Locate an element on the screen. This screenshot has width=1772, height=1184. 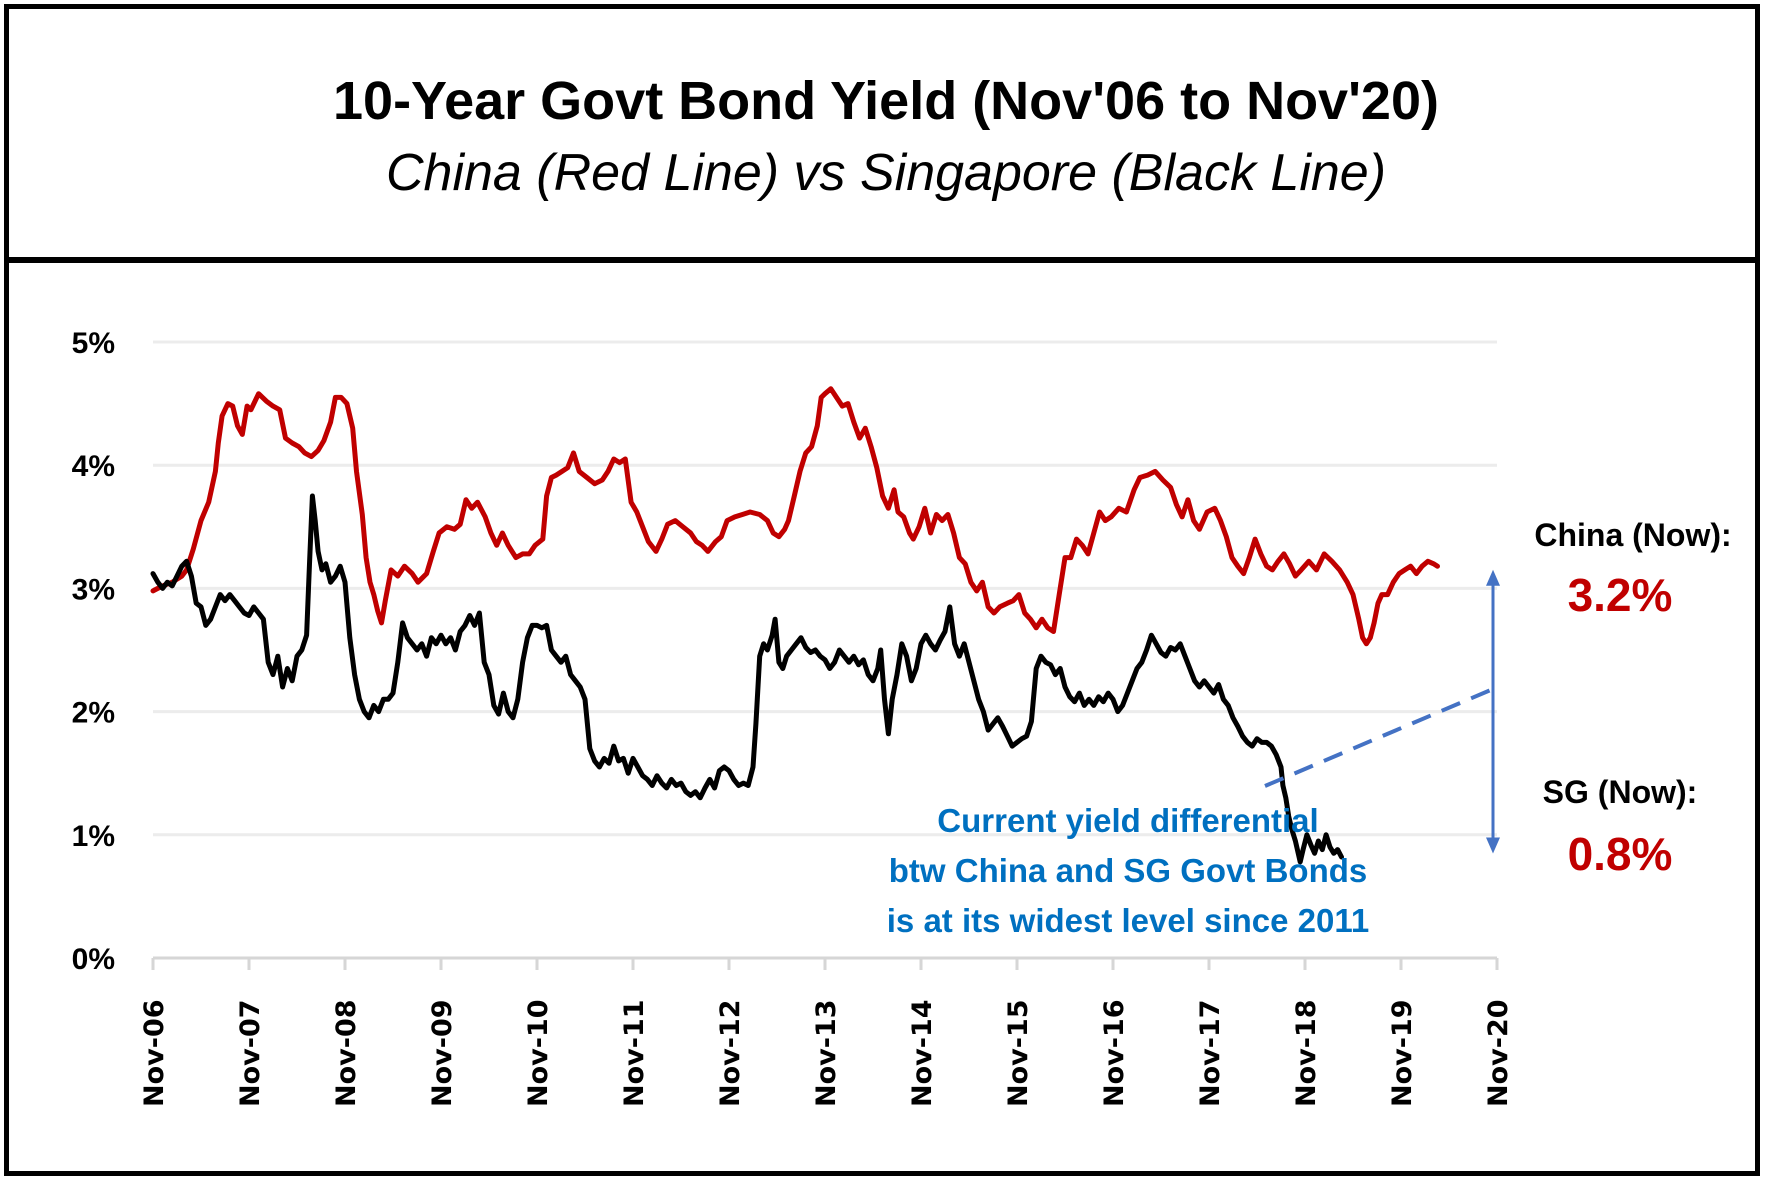
arrow-up-icon is located at coordinates (1493, 577).